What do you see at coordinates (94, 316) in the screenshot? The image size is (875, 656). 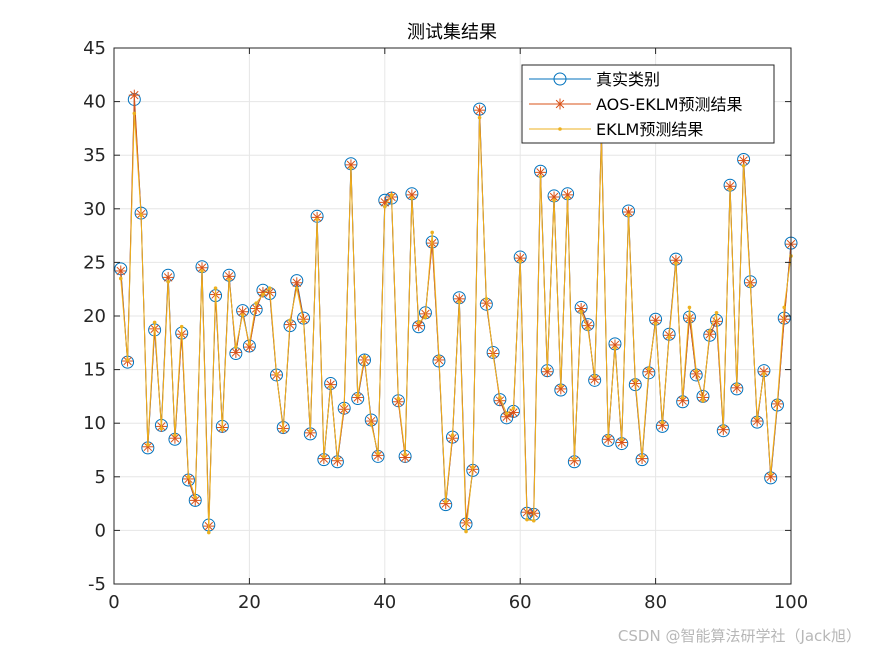 I see `y-tick-label: 20` at bounding box center [94, 316].